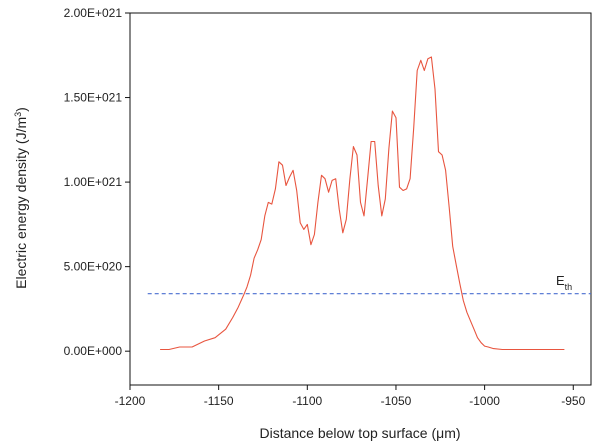  I want to click on x-tick-label: -1200, so click(130, 401).